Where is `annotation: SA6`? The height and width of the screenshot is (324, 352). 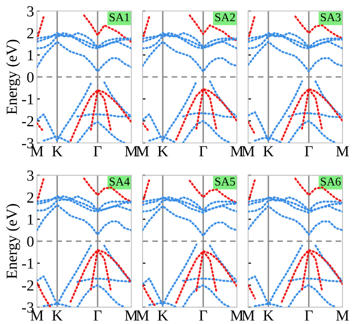
annotation: SA6 is located at coordinates (330, 182).